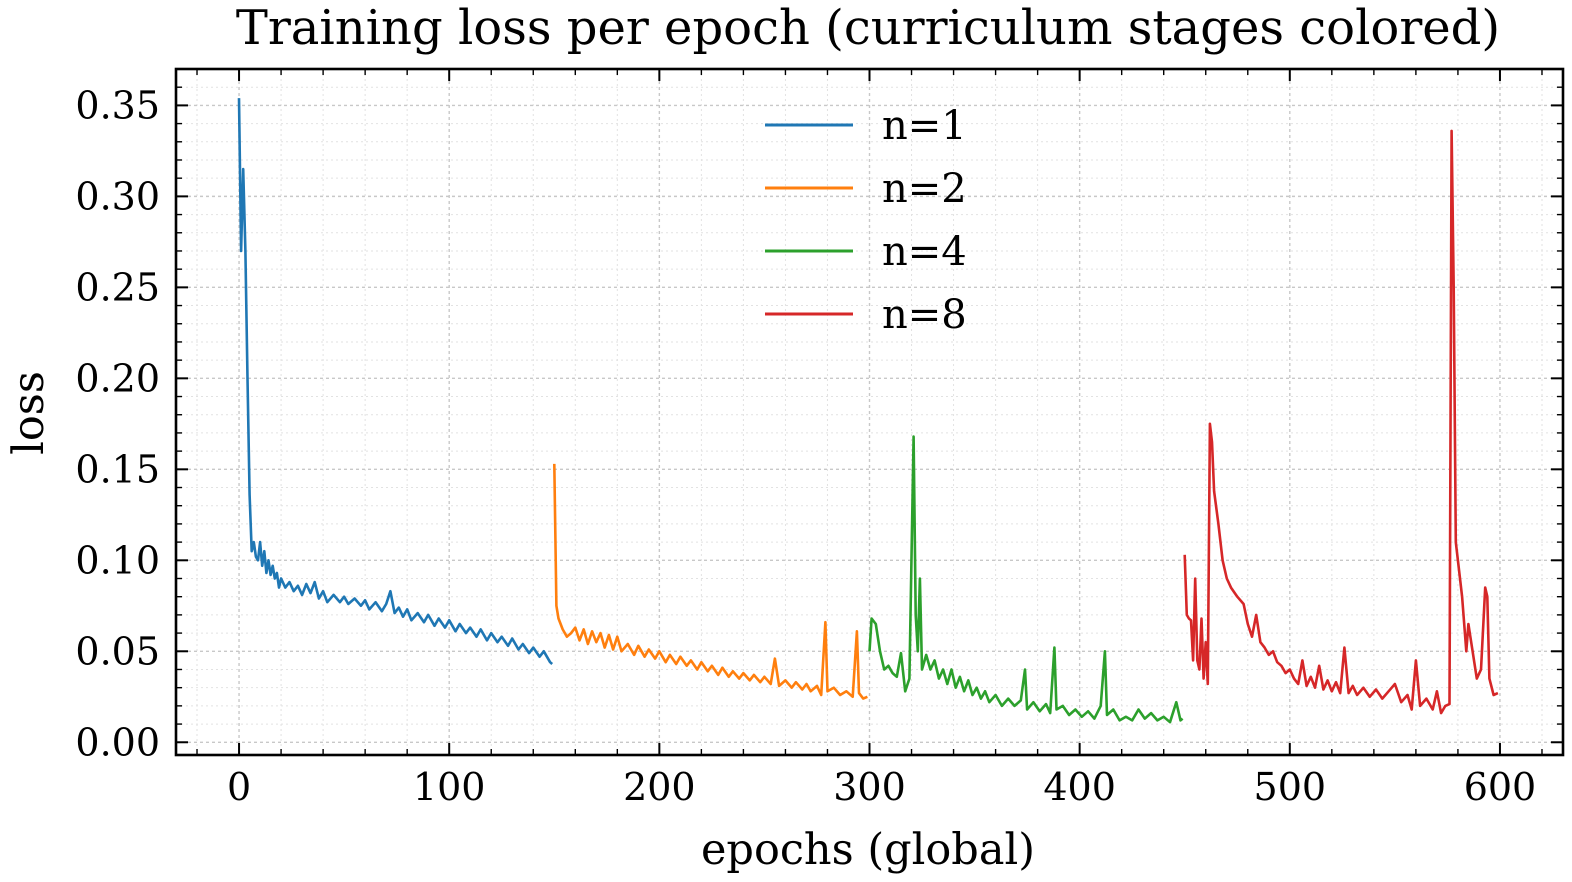 Image resolution: width=1572 pixels, height=882 pixels. I want to click on y-tick-label: 0.05, so click(117, 651).